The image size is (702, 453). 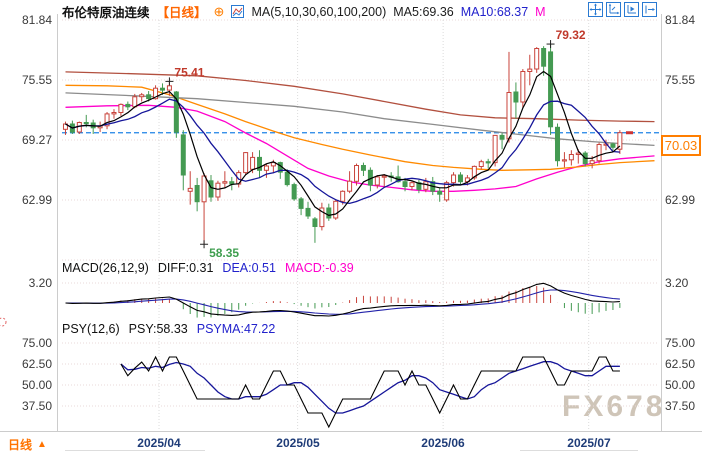 I want to click on psy-header: PSY(12,6) PSY:58.33 PSYMA:47.22, so click(x=168, y=329).